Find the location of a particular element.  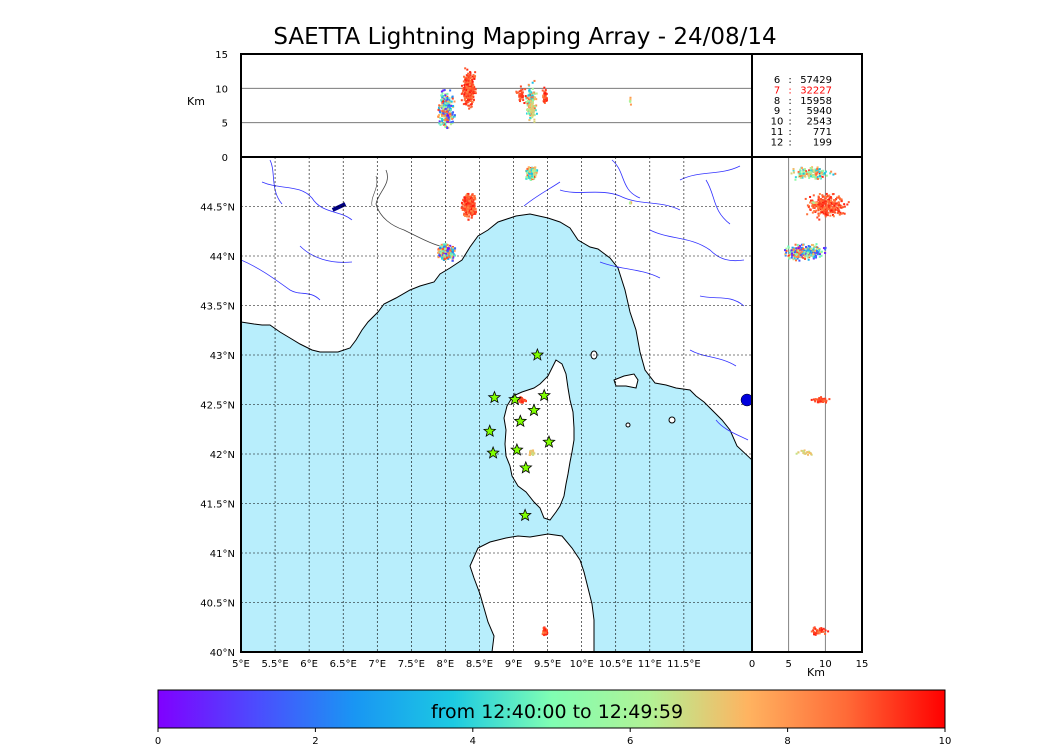

top-lightning-sources is located at coordinates (534, 98).